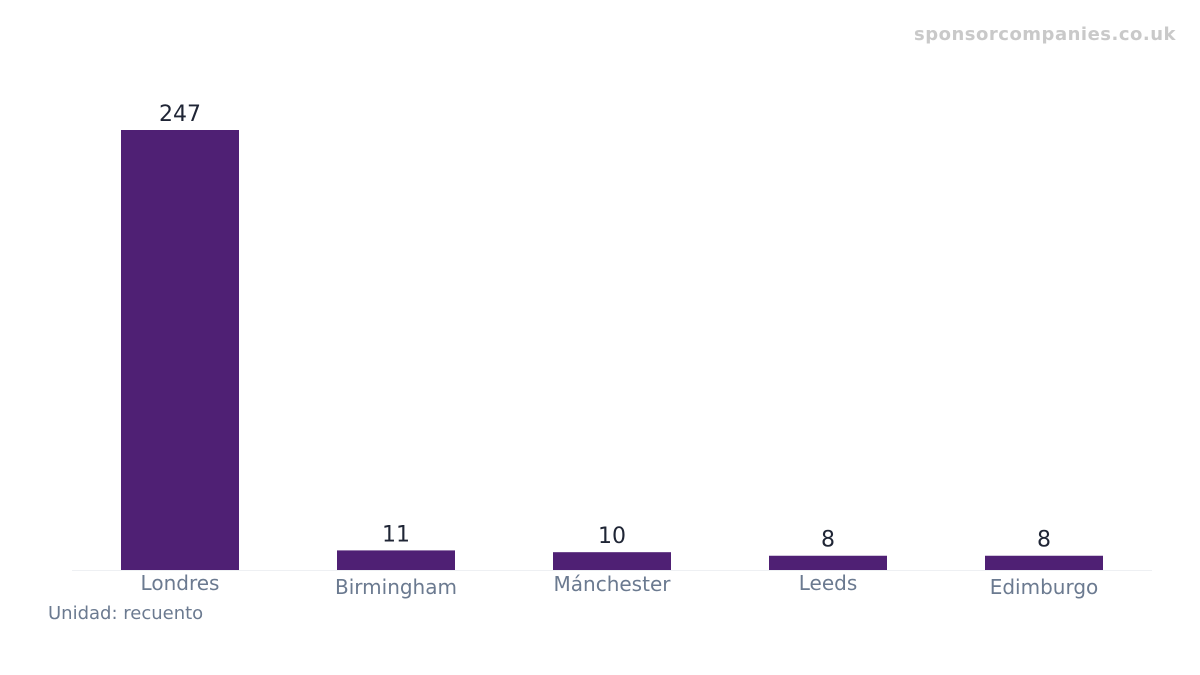 The image size is (1200, 675). Describe the element at coordinates (396, 560) in the screenshot. I see `bar-birmingham` at that location.